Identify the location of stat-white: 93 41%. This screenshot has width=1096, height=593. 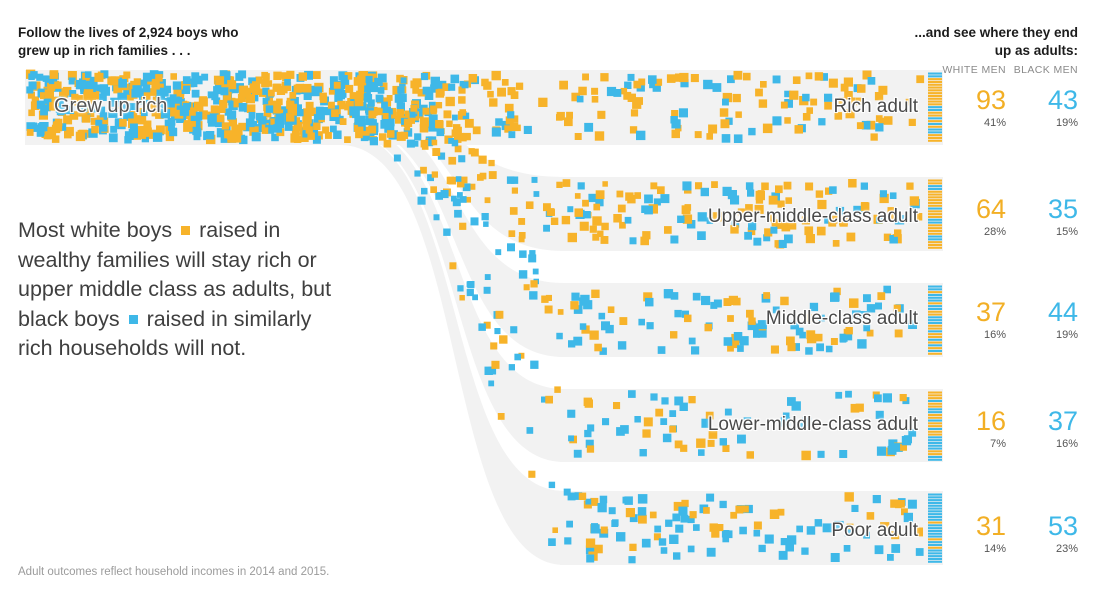
(973, 107).